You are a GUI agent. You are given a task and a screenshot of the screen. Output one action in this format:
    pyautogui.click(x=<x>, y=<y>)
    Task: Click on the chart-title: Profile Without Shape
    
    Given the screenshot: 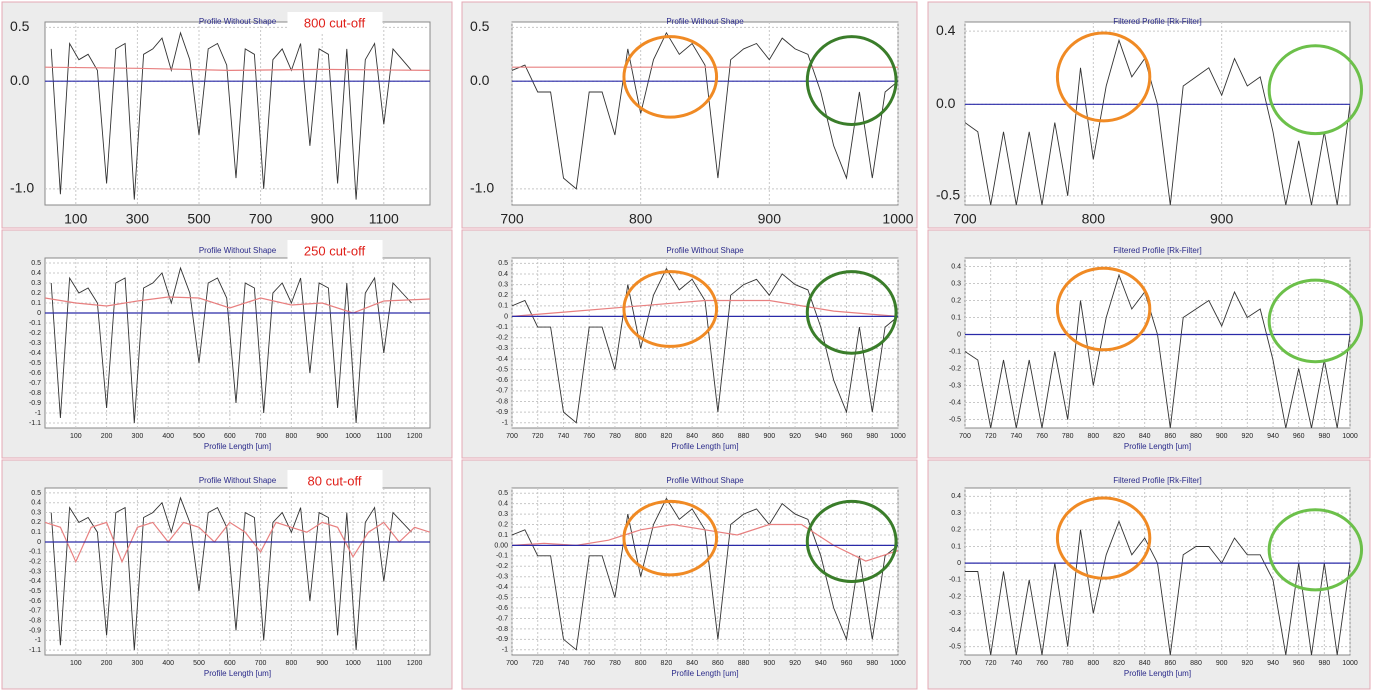 What is the action you would take?
    pyautogui.click(x=238, y=480)
    